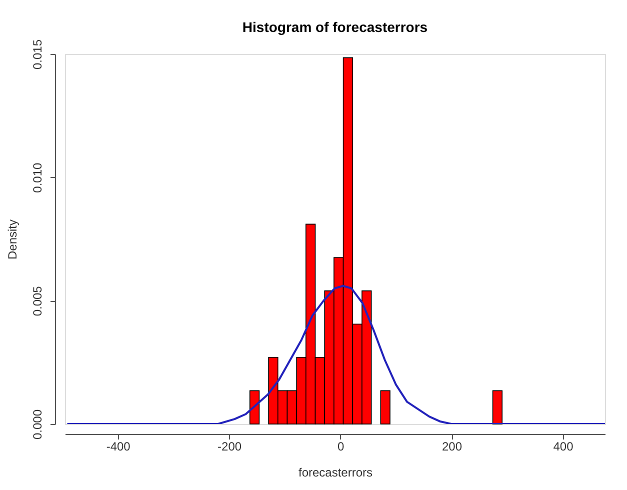  What do you see at coordinates (335, 26) in the screenshot?
I see `chart-title: Histogram of forecasterrors` at bounding box center [335, 26].